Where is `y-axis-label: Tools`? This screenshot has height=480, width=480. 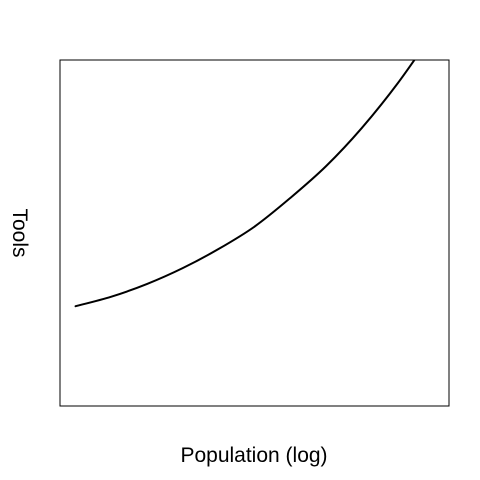 y-axis-label: Tools is located at coordinates (19, 232).